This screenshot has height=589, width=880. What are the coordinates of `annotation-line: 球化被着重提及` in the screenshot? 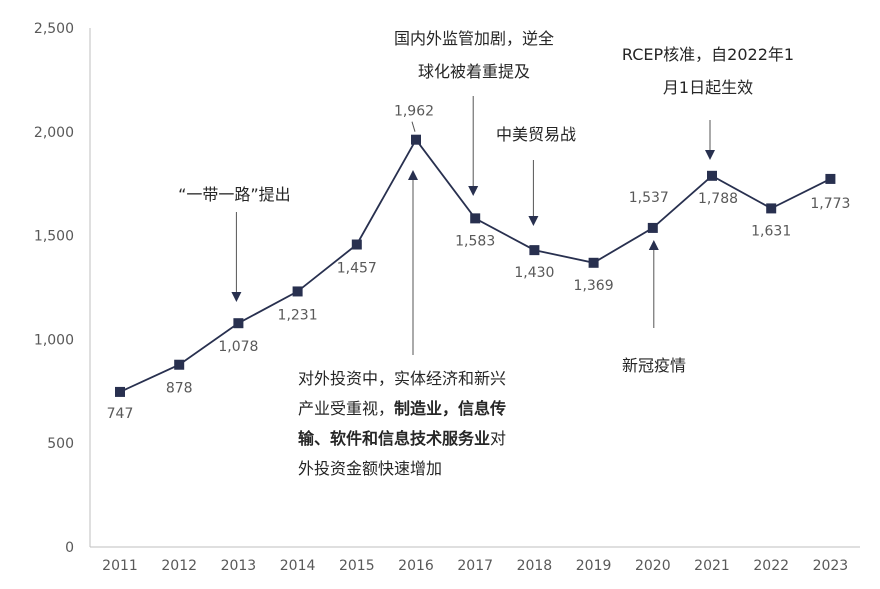 It's located at (474, 71).